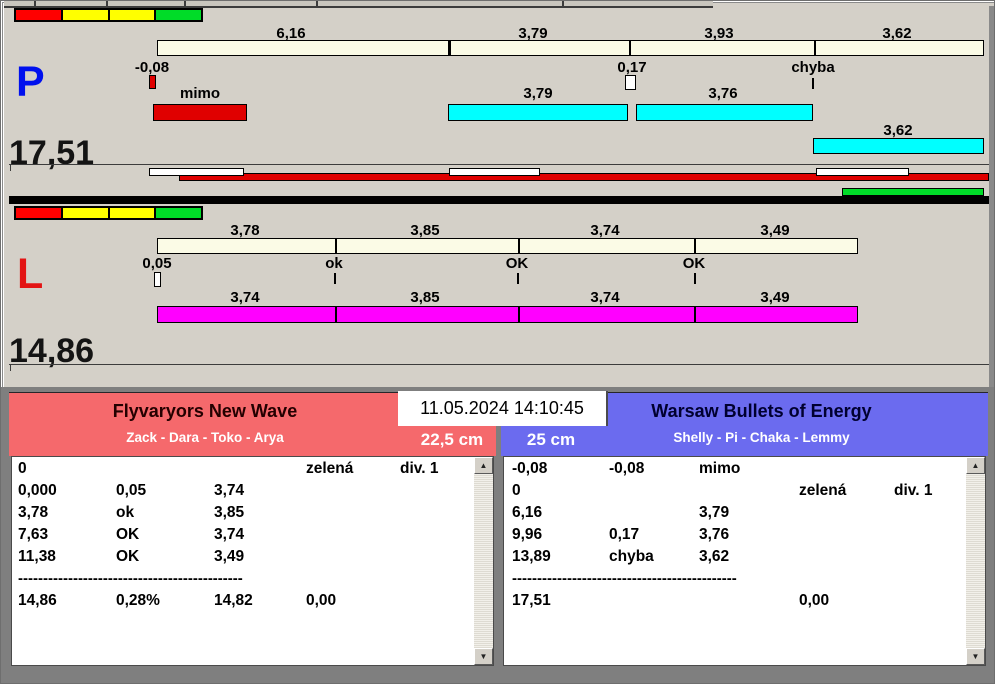 This screenshot has width=995, height=684. I want to click on p-marker-label-3: chyba, so click(813, 67).